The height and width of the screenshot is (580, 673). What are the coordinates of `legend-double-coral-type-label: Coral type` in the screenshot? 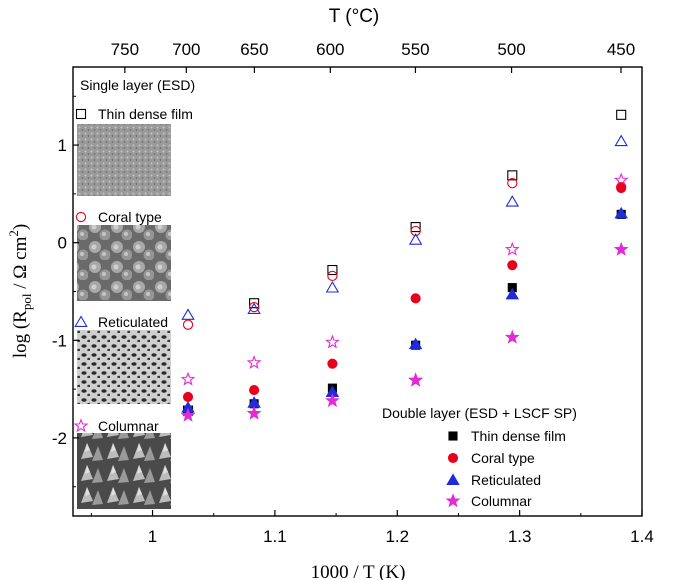 It's located at (503, 458).